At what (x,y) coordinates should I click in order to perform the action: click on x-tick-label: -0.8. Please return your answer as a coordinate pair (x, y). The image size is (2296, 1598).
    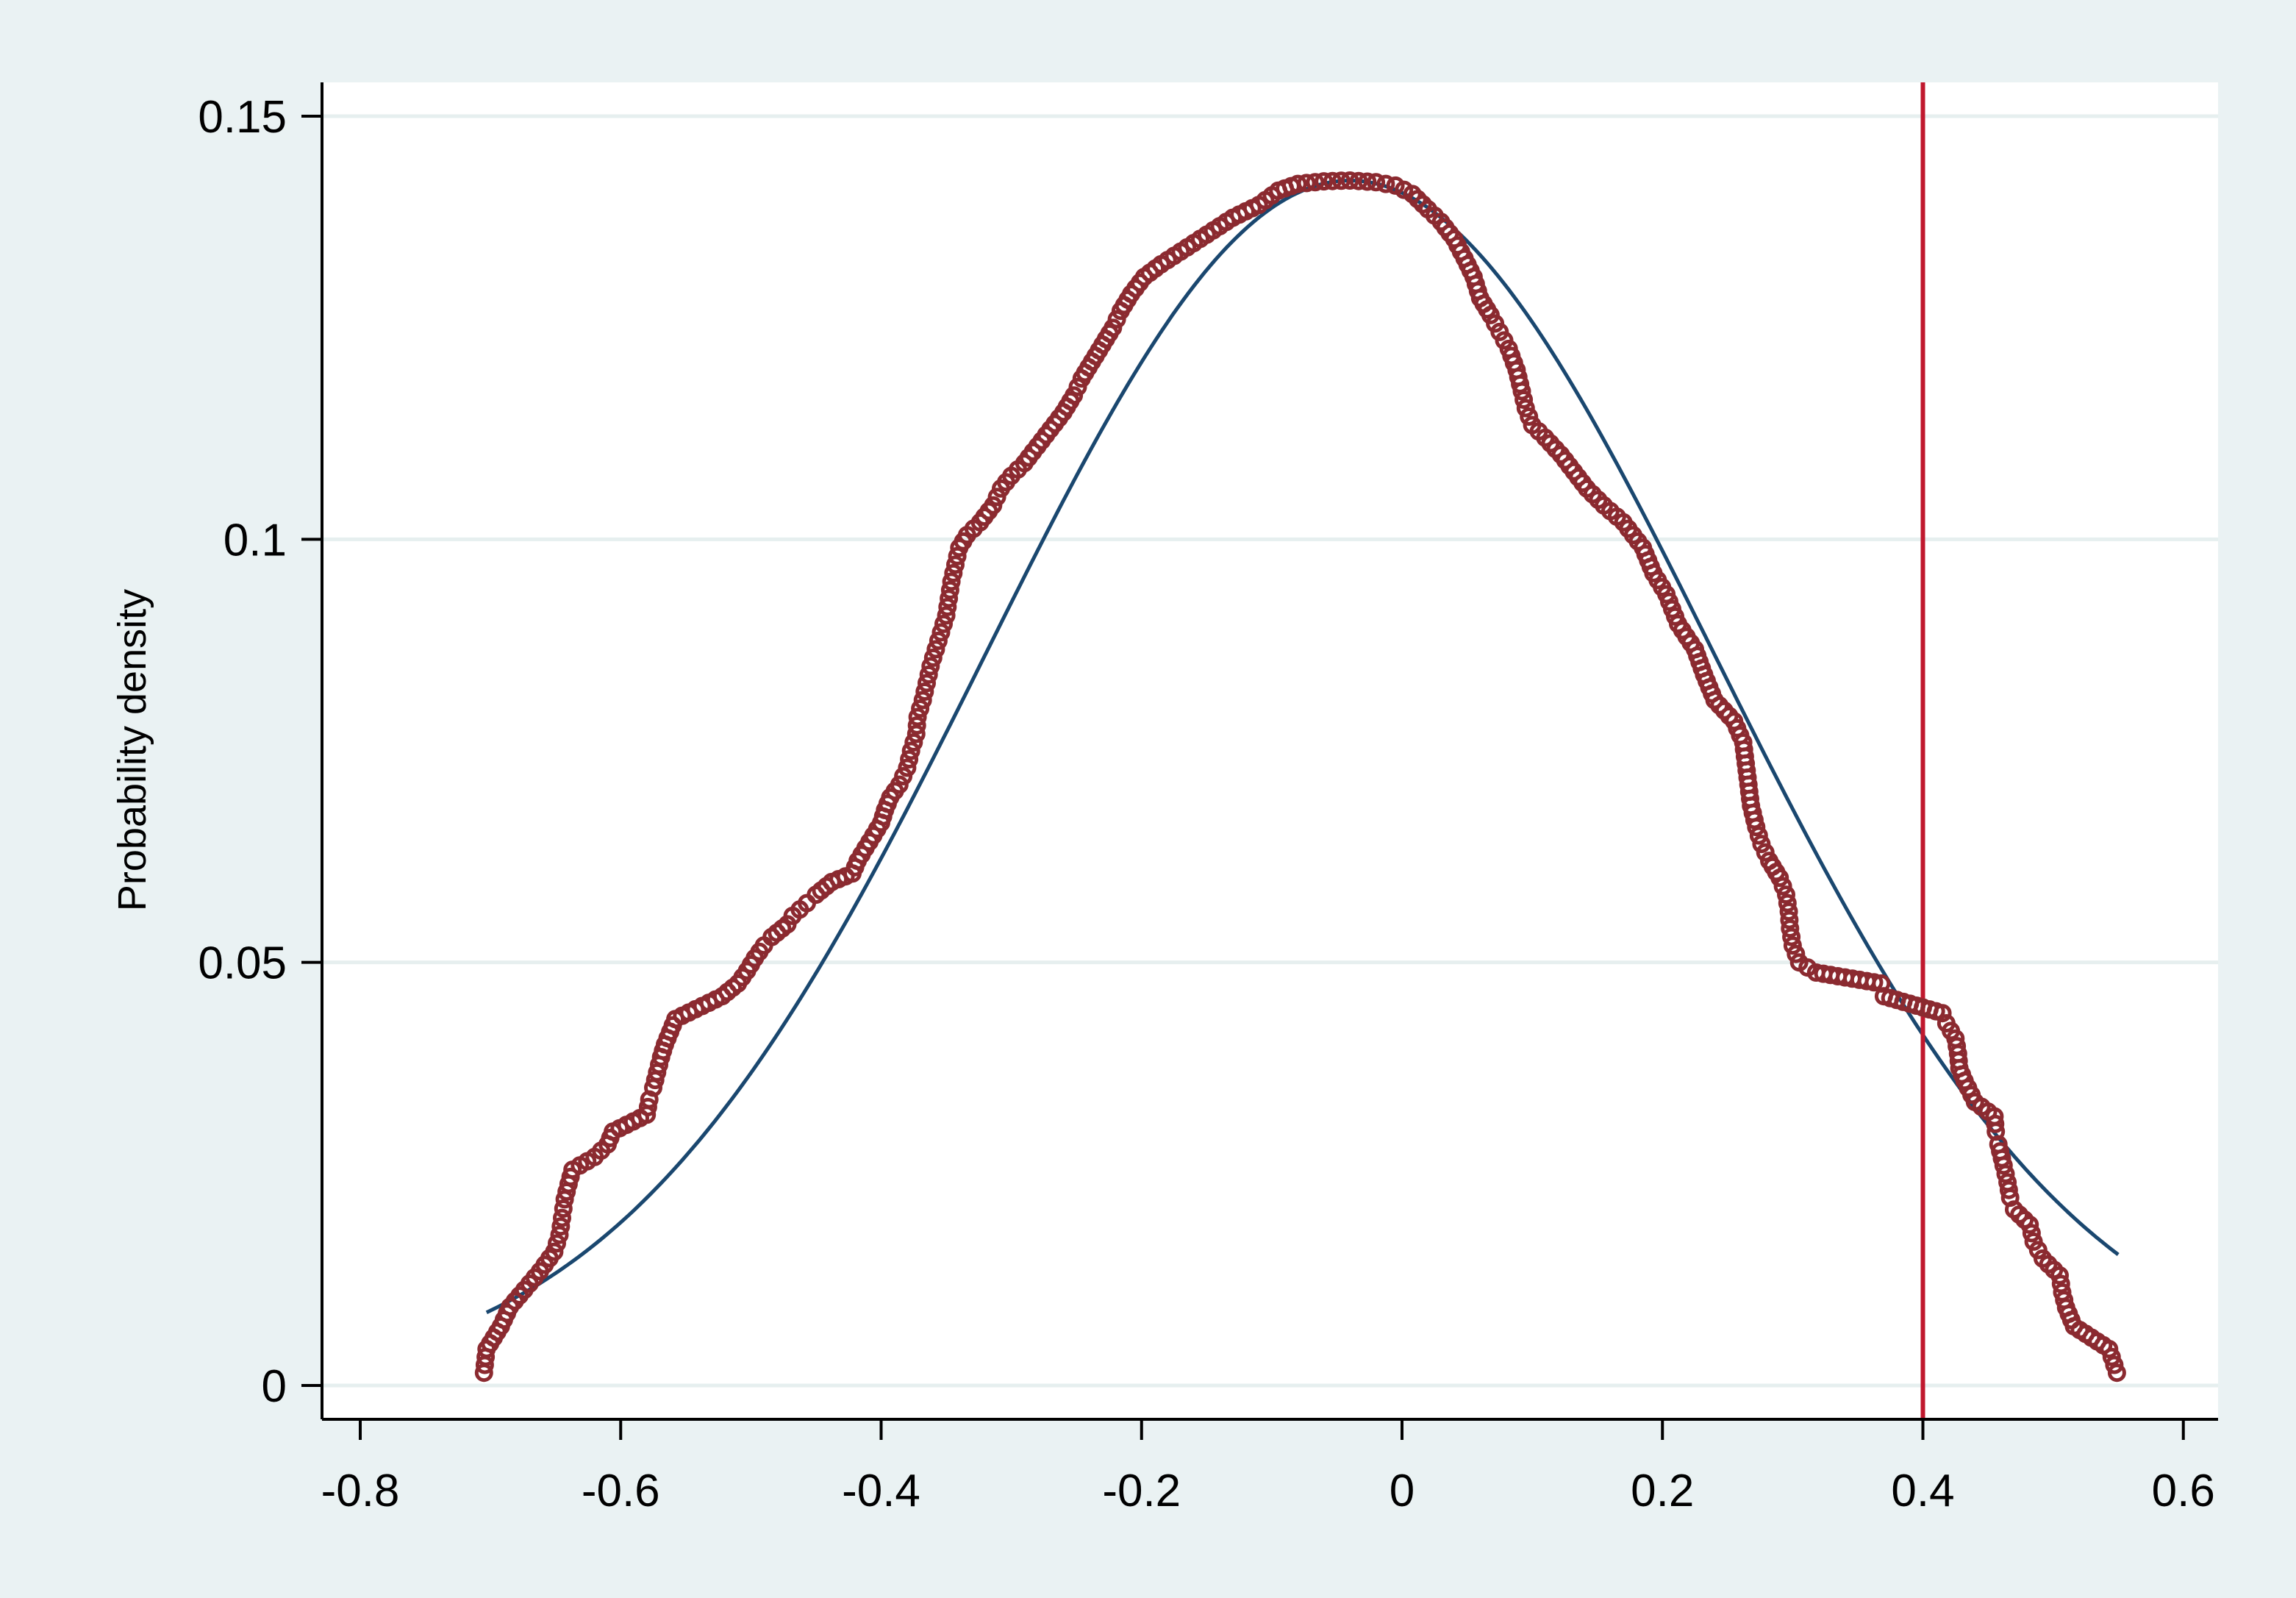
    Looking at the image, I should click on (360, 1491).